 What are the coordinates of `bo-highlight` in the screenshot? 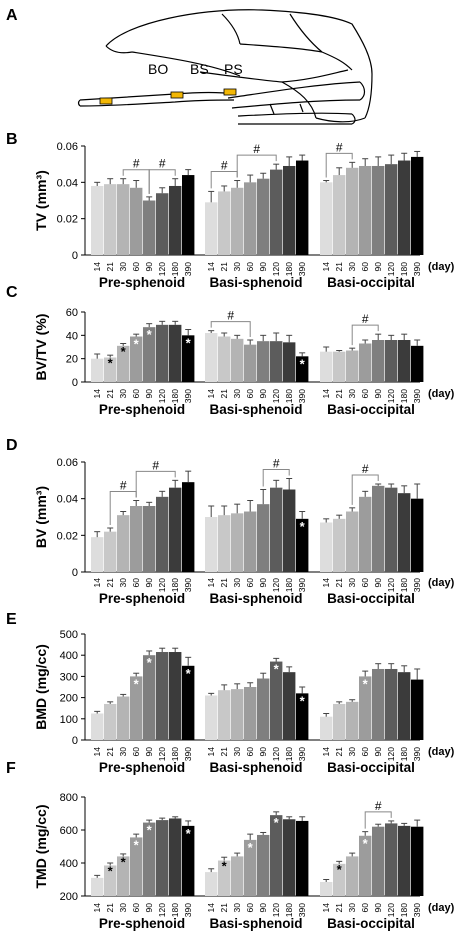 It's located at (106, 101).